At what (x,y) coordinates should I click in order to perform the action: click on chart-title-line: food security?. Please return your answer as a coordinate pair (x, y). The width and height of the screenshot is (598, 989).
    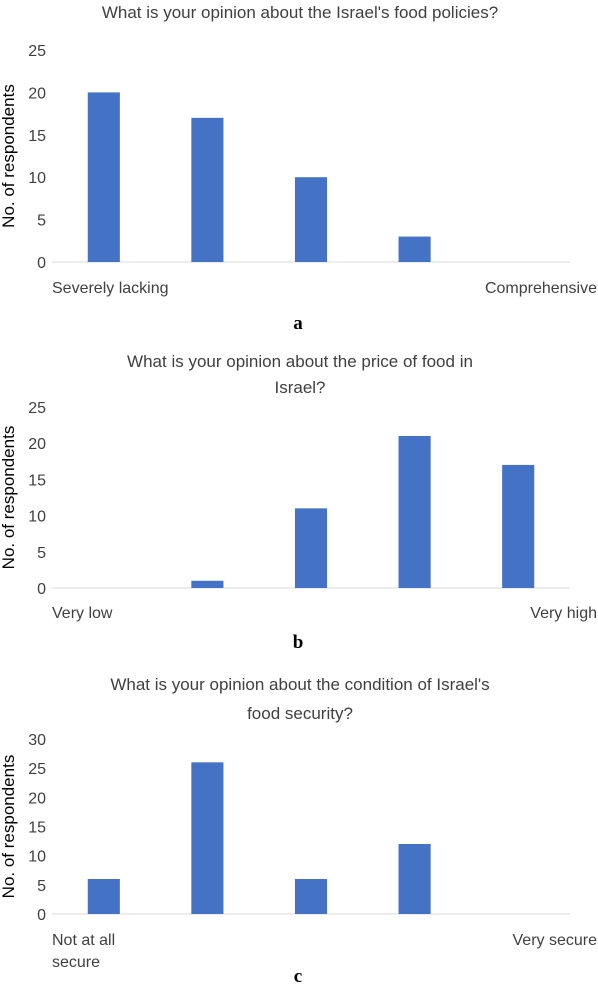
    Looking at the image, I should click on (300, 713).